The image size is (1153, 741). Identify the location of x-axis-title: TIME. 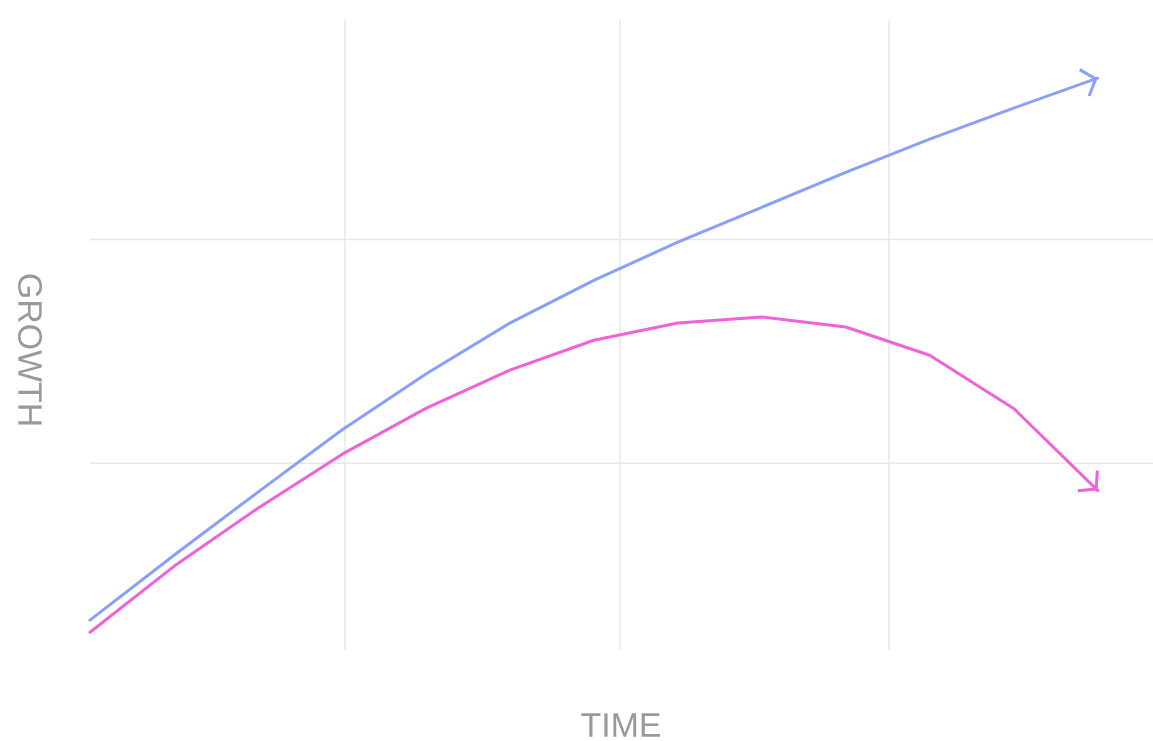
(621, 725).